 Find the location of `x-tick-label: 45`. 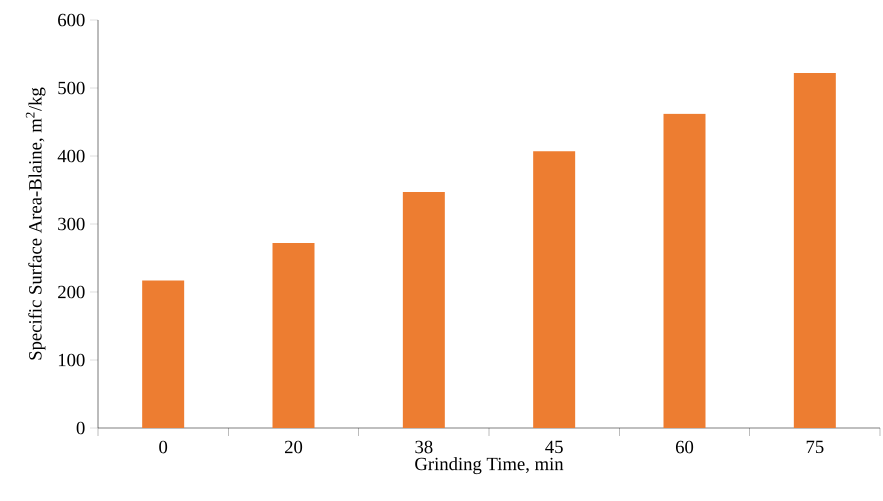

x-tick-label: 45 is located at coordinates (554, 447).